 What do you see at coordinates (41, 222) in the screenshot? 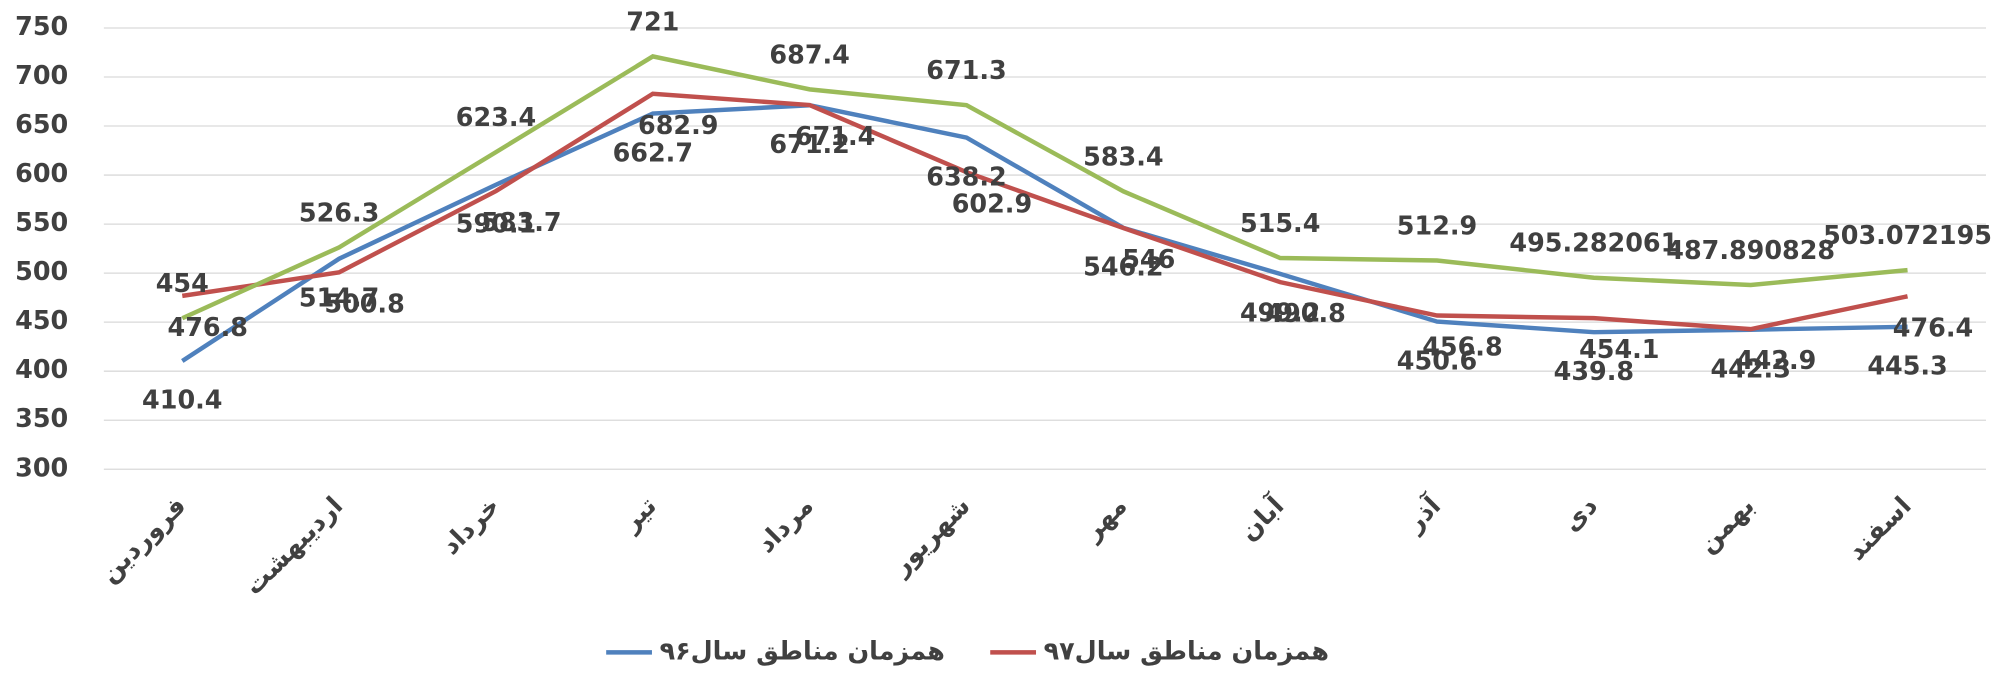
I see `y-tick-label: 550` at bounding box center [41, 222].